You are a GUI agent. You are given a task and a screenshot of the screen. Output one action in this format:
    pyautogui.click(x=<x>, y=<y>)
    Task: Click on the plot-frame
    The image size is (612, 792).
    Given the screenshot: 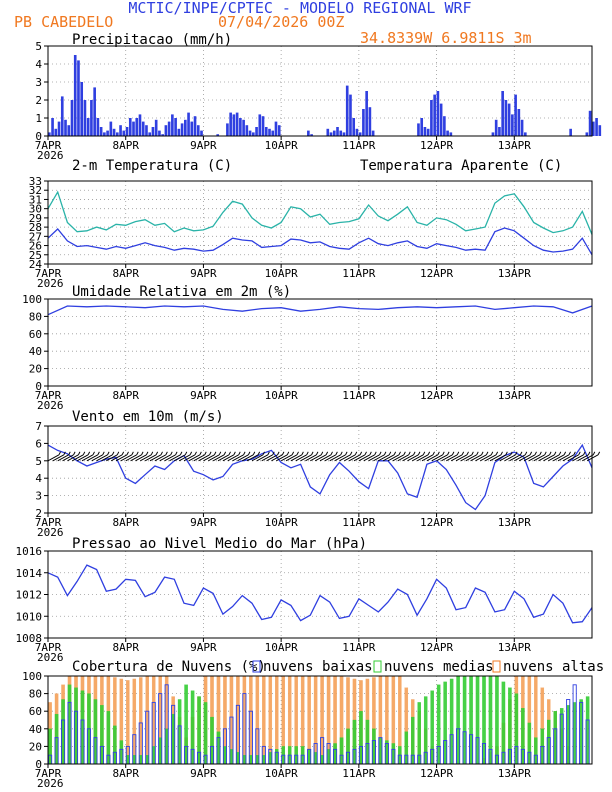 What is the action you would take?
    pyautogui.click(x=320, y=342)
    